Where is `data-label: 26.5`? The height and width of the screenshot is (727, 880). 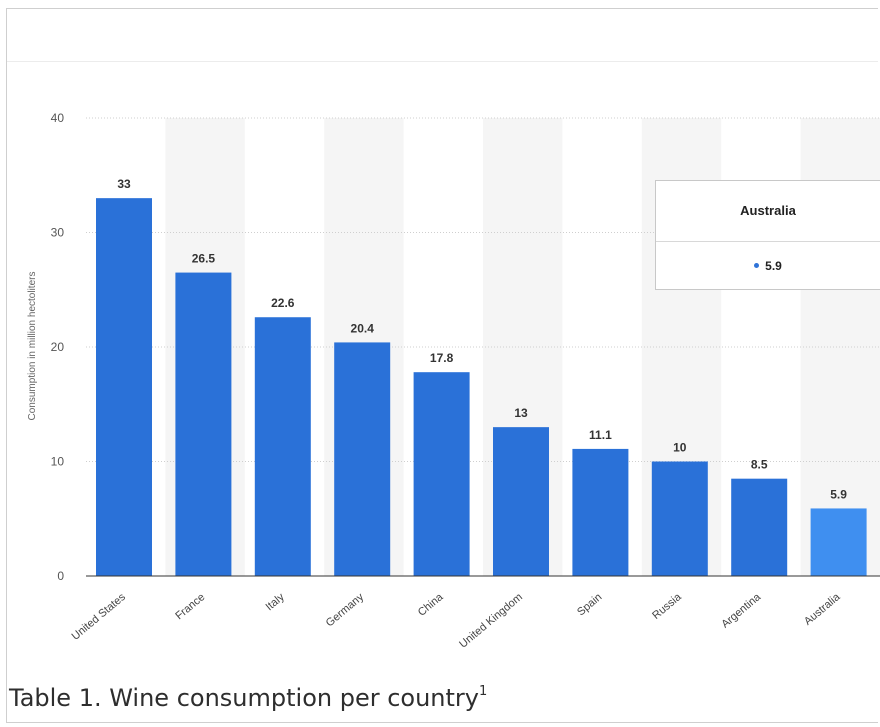 data-label: 26.5 is located at coordinates (204, 259).